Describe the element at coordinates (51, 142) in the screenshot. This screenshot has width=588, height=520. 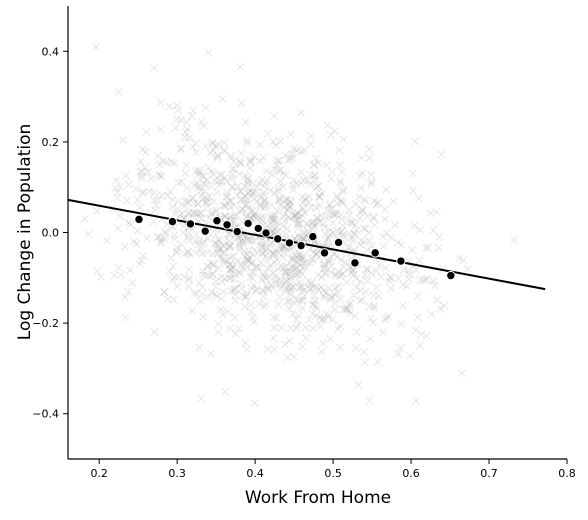
I see `y-tick-label: 0.2` at that location.